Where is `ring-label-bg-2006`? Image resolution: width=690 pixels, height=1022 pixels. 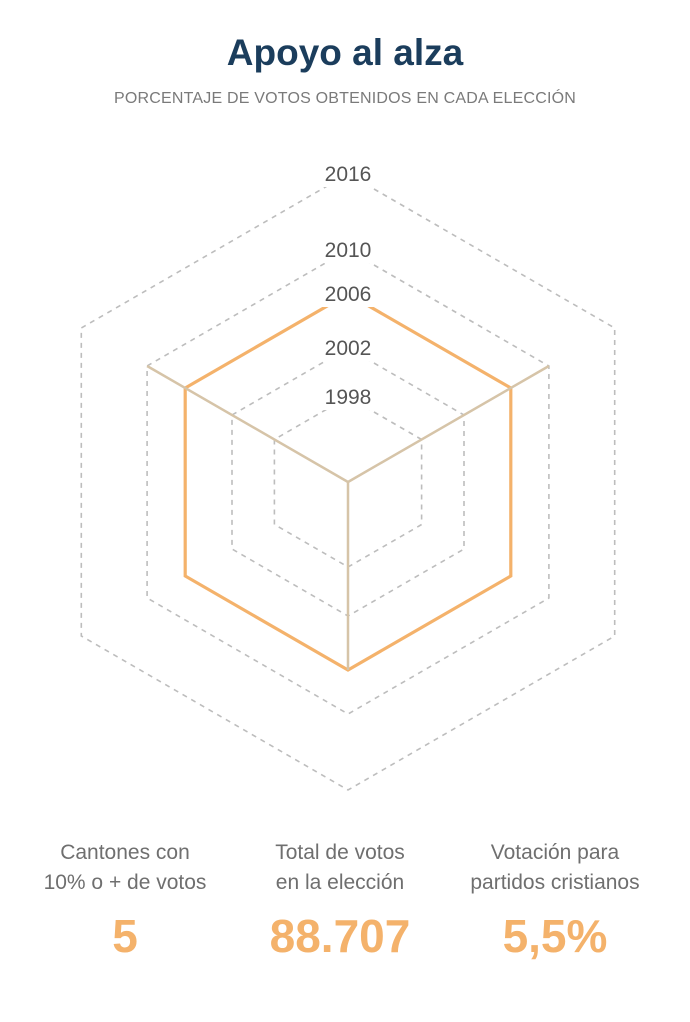
ring-label-bg-2006 is located at coordinates (348, 292).